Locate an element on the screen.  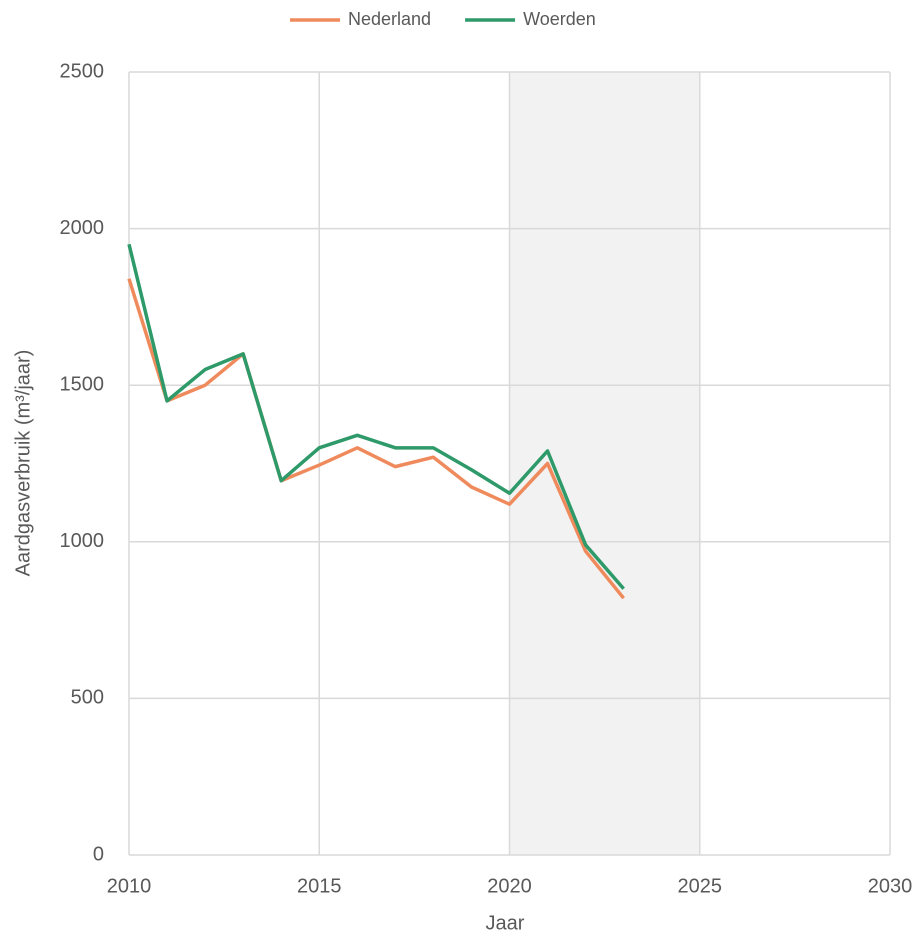
legend-label: Woerden is located at coordinates (559, 19).